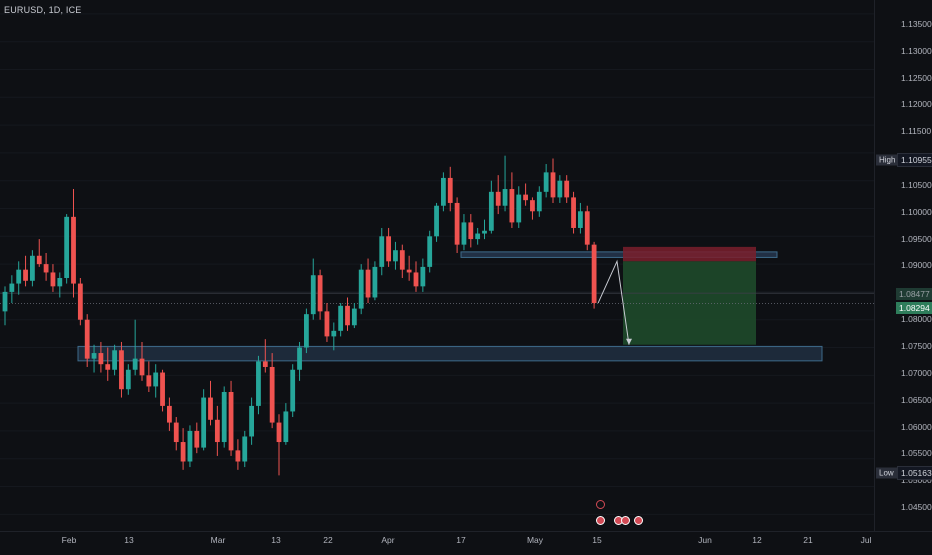  I want to click on price-tick: 1.04500, so click(916, 507).